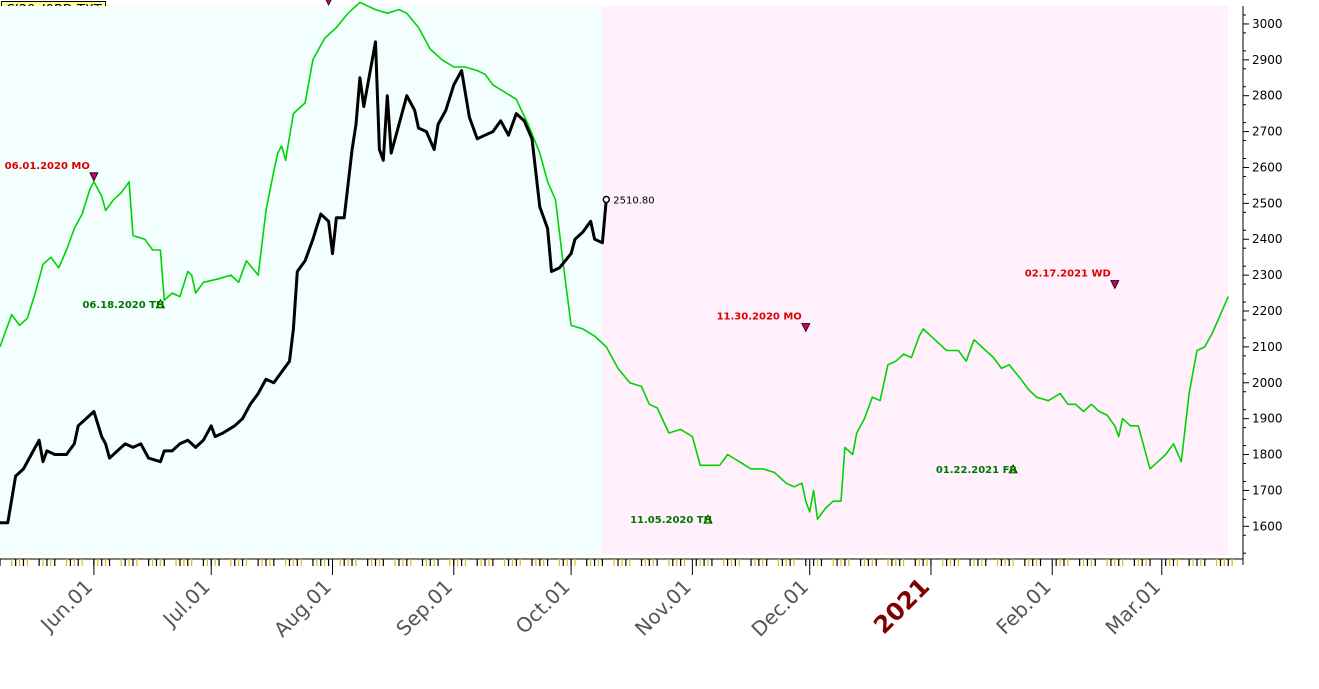 Image resolution: width=1319 pixels, height=689 pixels. I want to click on annotation-label: 01.22.2021 FR, so click(977, 470).